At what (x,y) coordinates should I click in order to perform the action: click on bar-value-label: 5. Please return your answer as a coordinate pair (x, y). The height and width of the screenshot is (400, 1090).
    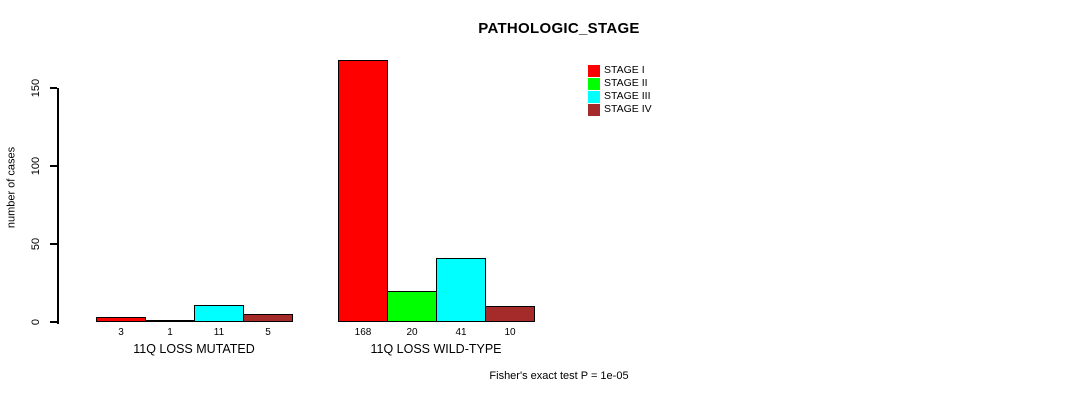
    Looking at the image, I should click on (268, 332).